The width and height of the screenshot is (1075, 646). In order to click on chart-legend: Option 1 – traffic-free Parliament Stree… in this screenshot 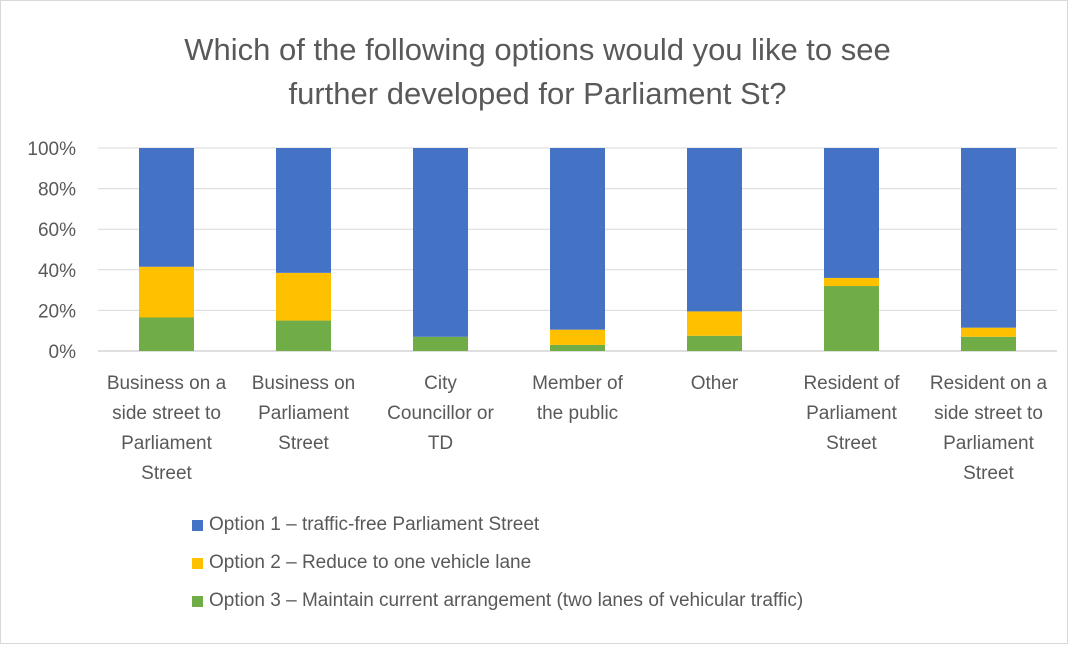, I will do `click(497, 563)`.